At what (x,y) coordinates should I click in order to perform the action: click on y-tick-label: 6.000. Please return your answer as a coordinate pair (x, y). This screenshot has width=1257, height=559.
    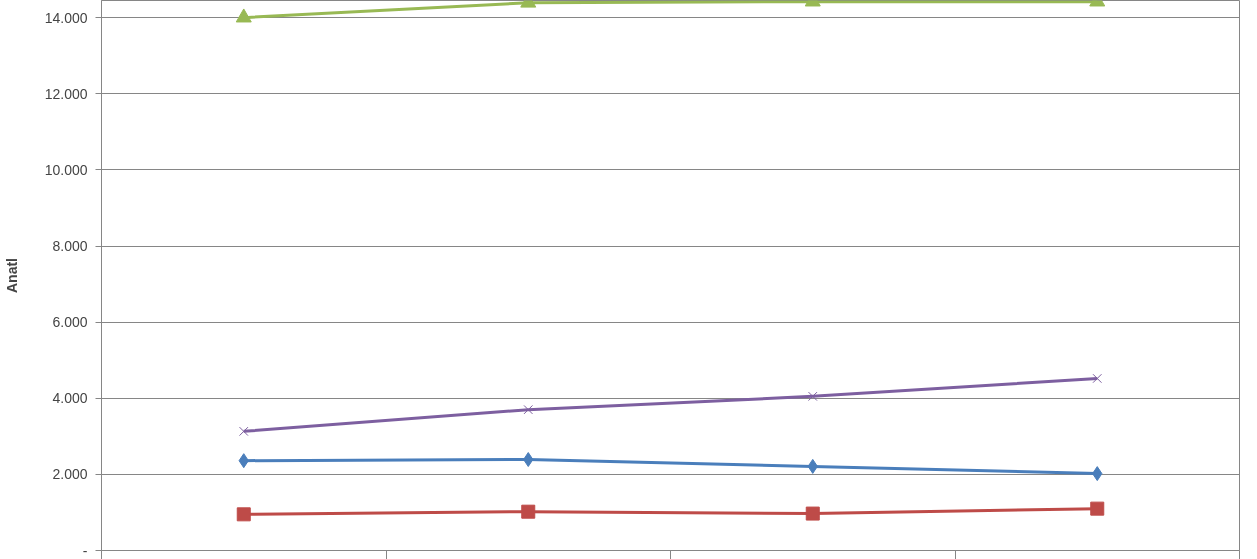
    Looking at the image, I should click on (70, 322).